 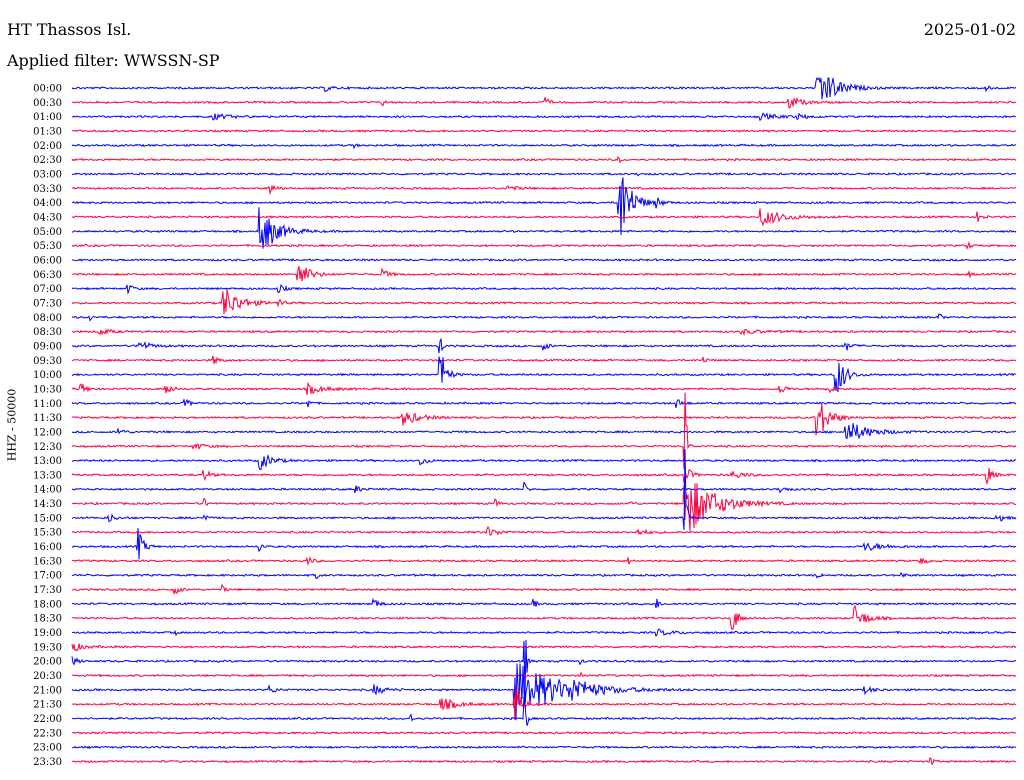 What do you see at coordinates (47, 174) in the screenshot?
I see `time-label-0300: 03:00` at bounding box center [47, 174].